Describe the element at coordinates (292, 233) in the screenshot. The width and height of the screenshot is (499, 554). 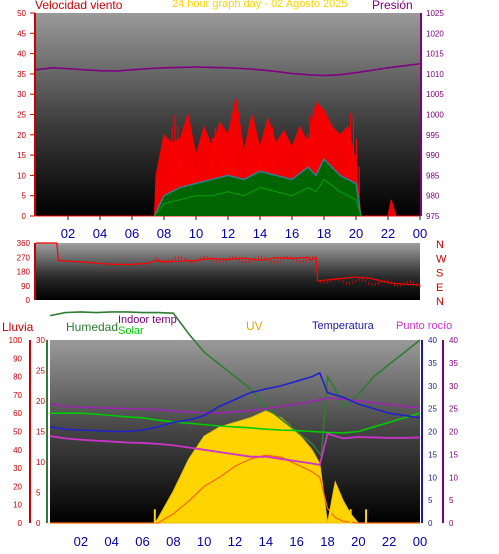
I see `wind-x-tick-label: 16` at that location.